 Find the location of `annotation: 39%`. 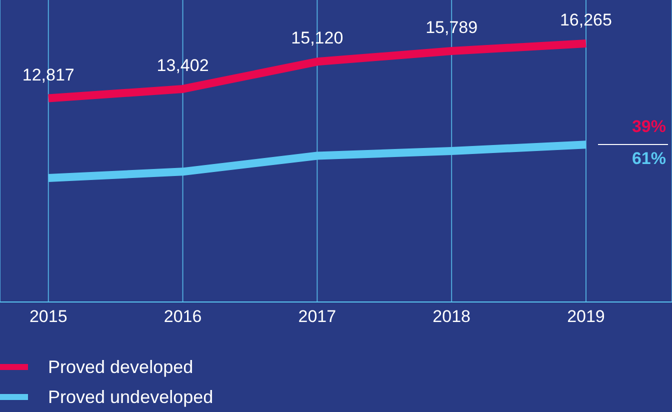

annotation: 39% is located at coordinates (649, 127).